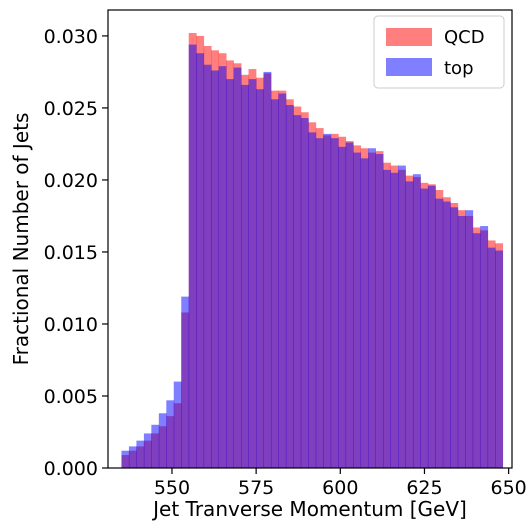  I want to click on y-axis: 0.000 0.005 0.010 0.015 0.020 0.025 0.030, so click(76, 253).